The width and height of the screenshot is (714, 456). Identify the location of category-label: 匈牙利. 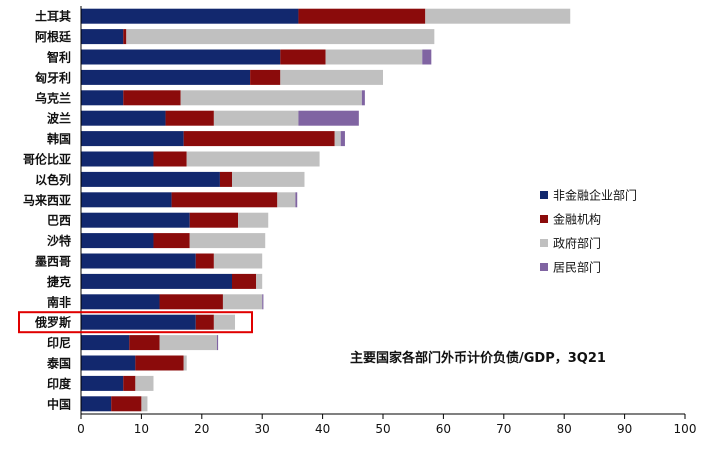
(52, 77).